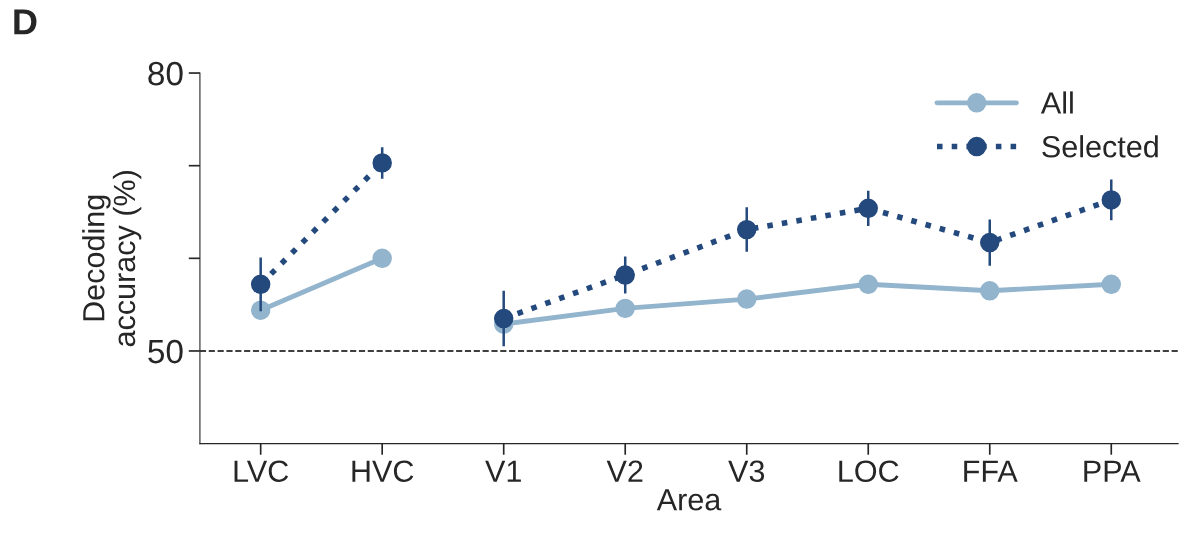  Describe the element at coordinates (1112, 471) in the screenshot. I see `x-tick-label: PPA` at that location.